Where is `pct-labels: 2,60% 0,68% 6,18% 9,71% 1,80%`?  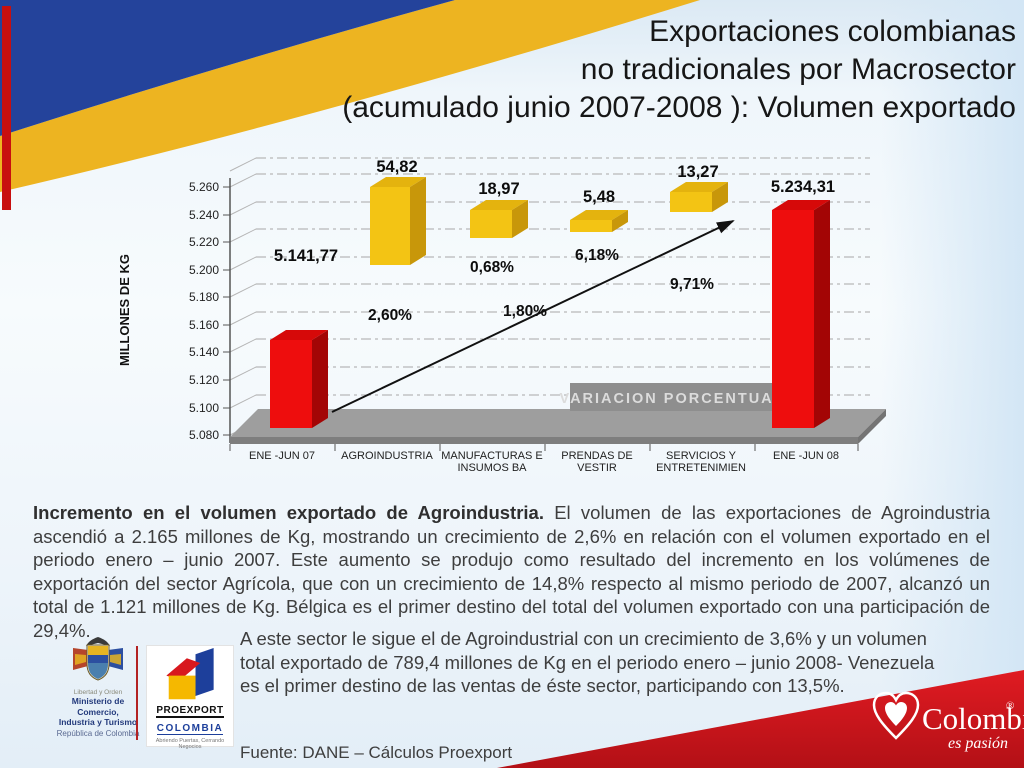
pct-labels: 2,60% 0,68% 6,18% 9,71% 1,80% is located at coordinates (541, 285).